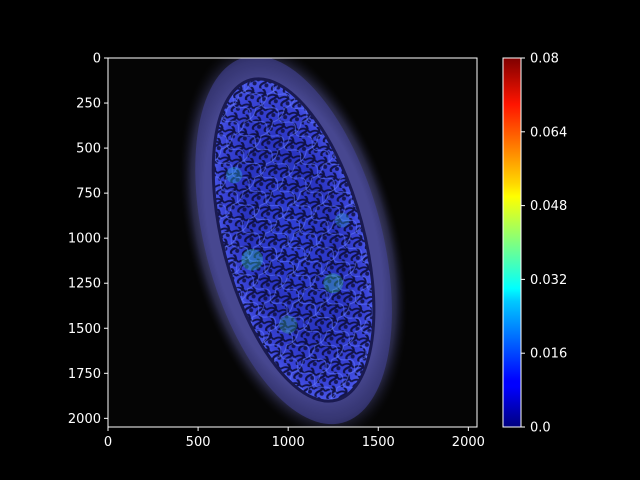  What do you see at coordinates (88, 149) in the screenshot?
I see `y-tick-label: 500` at bounding box center [88, 149].